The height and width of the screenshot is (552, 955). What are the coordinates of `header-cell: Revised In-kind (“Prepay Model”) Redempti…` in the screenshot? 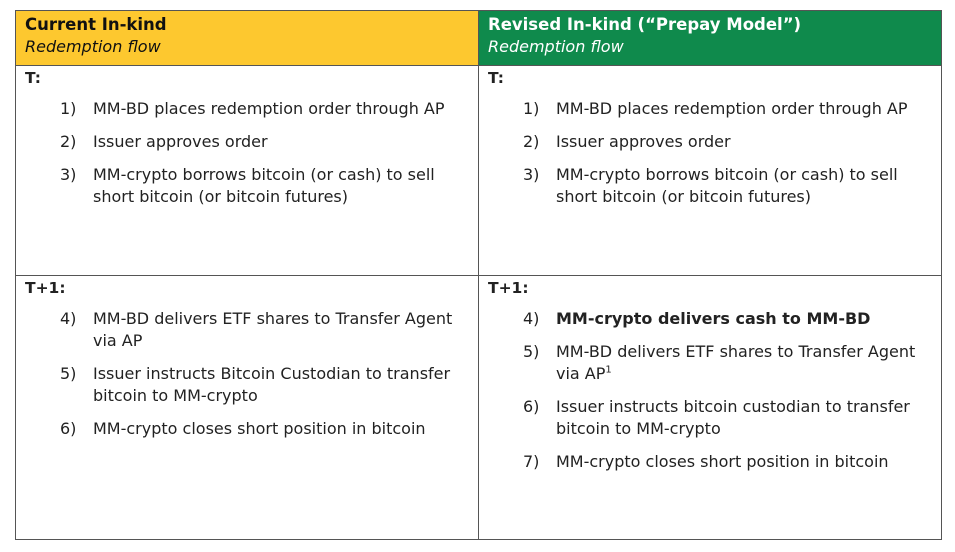 It's located at (710, 38).